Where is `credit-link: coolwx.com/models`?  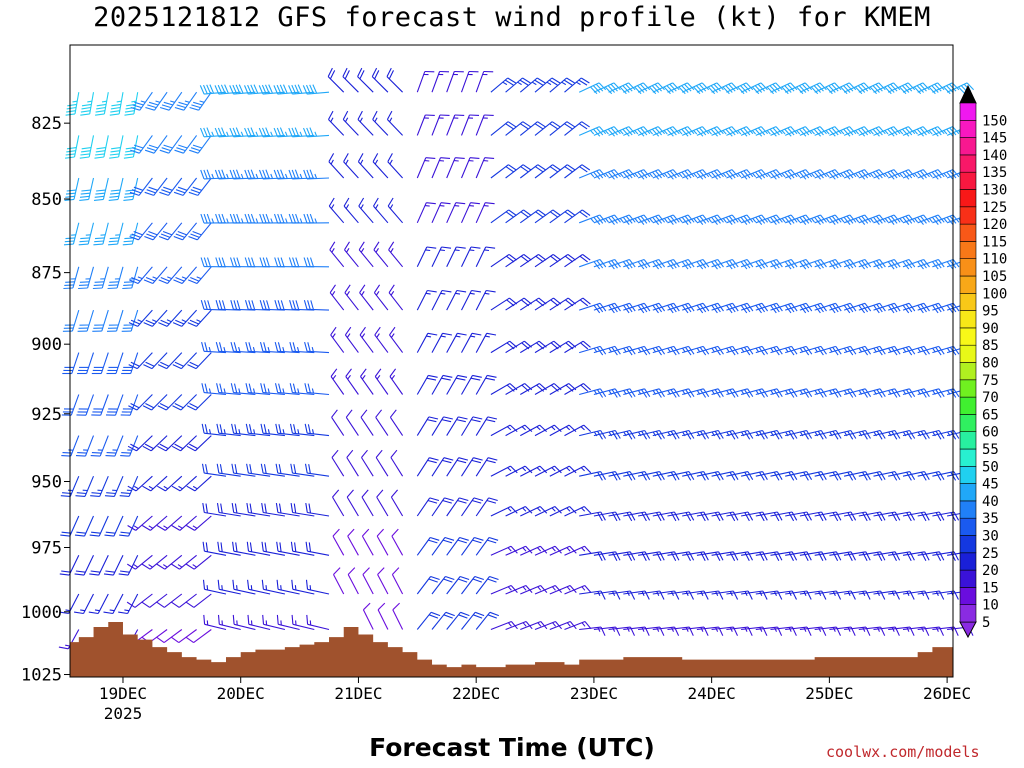 credit-link: coolwx.com/models is located at coordinates (903, 752).